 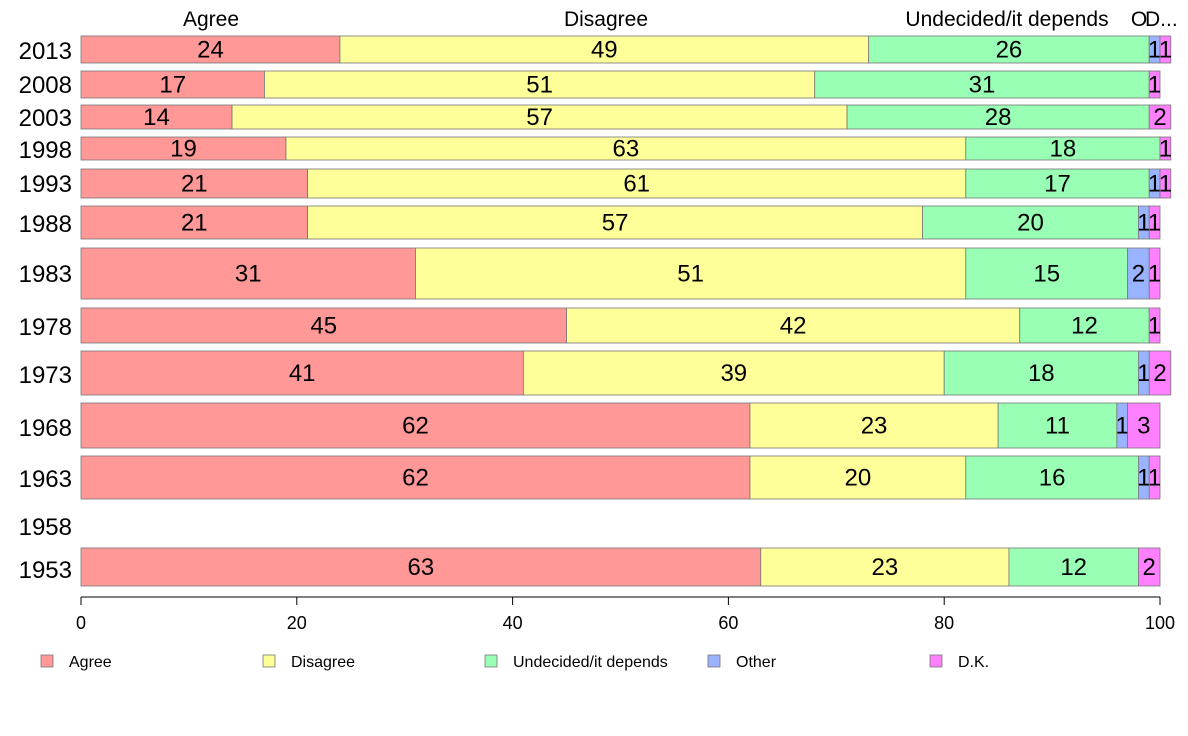 I want to click on data-label-1988-2: 20, so click(x=1030, y=223).